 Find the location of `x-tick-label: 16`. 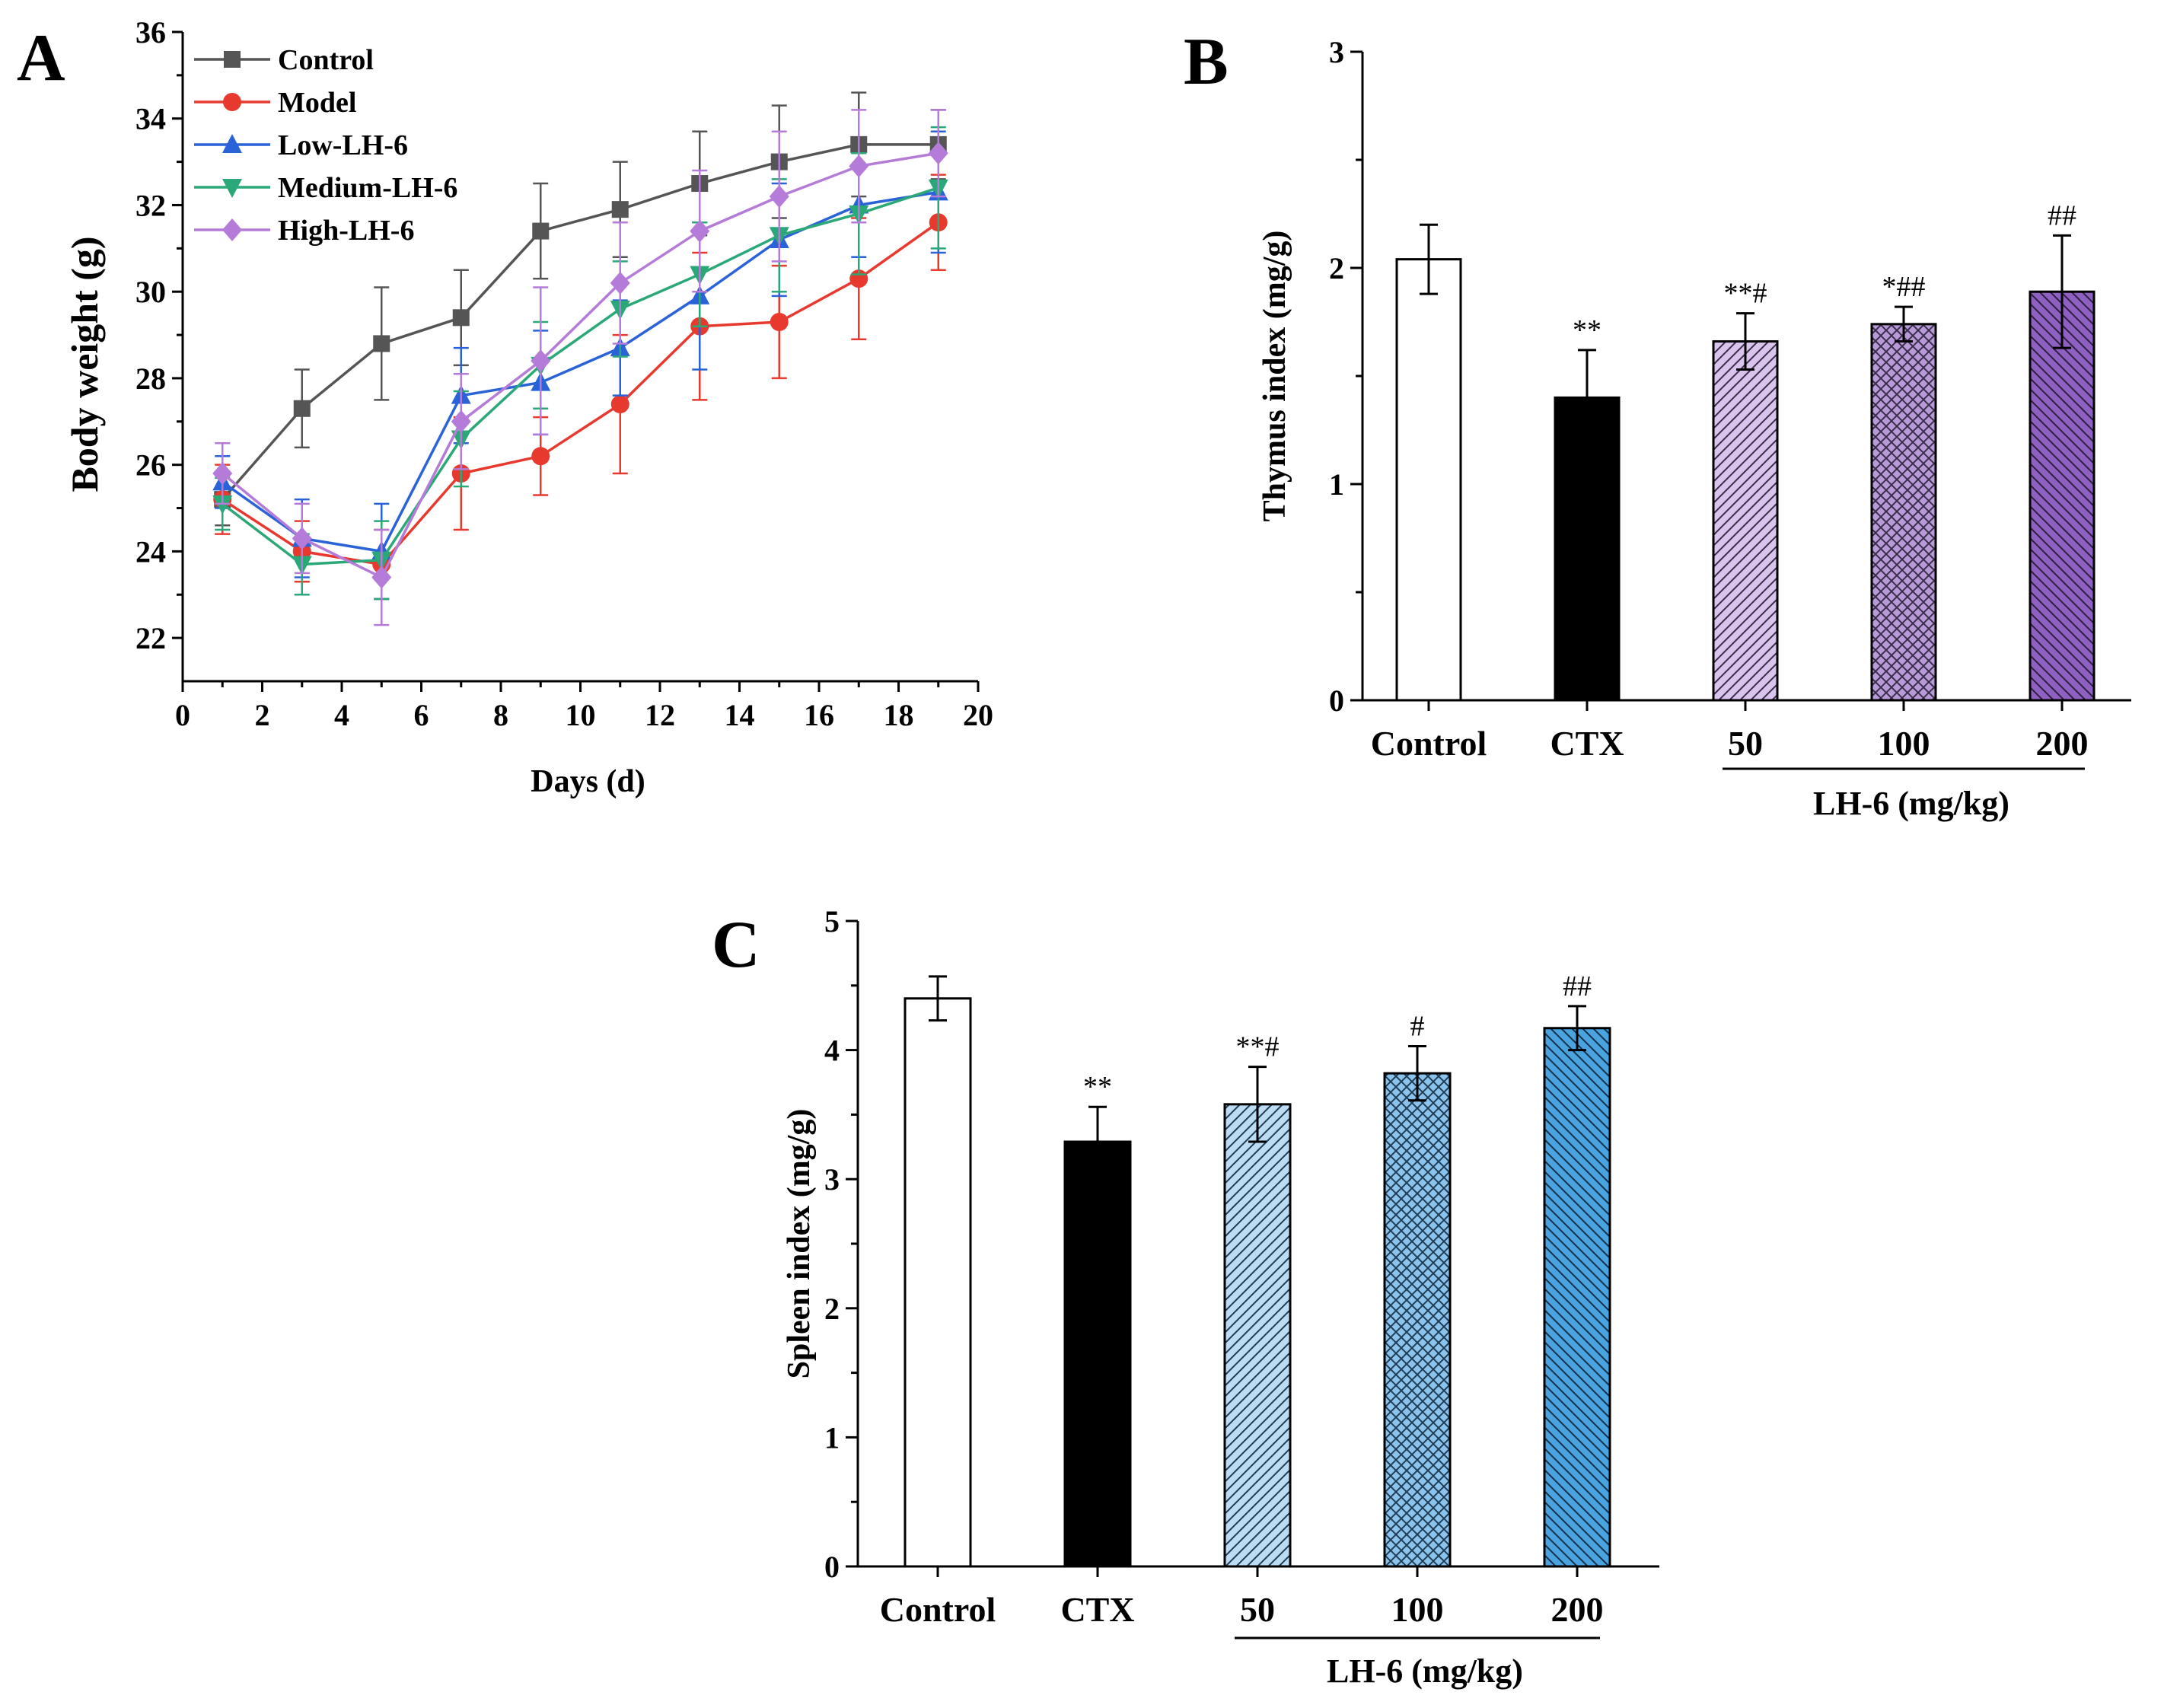

x-tick-label: 16 is located at coordinates (819, 715).